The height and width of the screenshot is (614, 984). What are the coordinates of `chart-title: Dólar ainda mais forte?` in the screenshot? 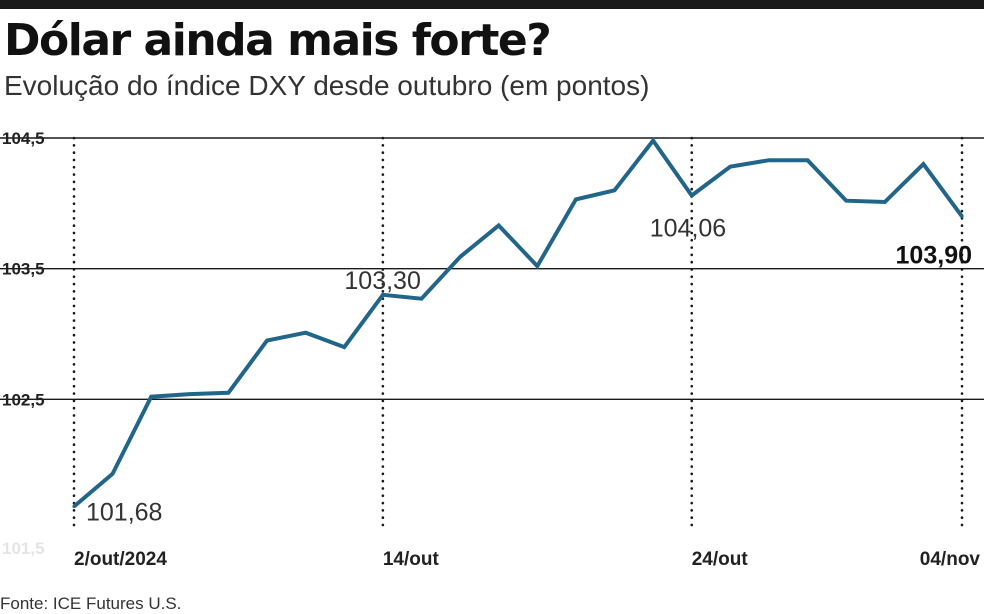 It's located at (278, 40).